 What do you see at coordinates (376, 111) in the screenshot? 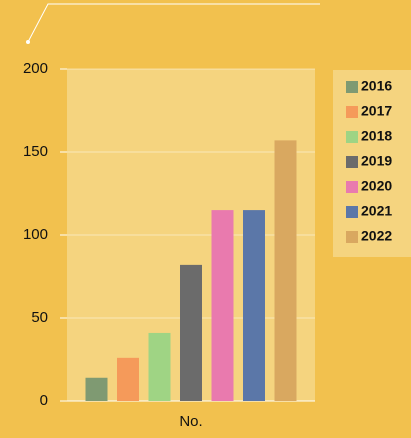
I see `legend-label: 2017` at bounding box center [376, 111].